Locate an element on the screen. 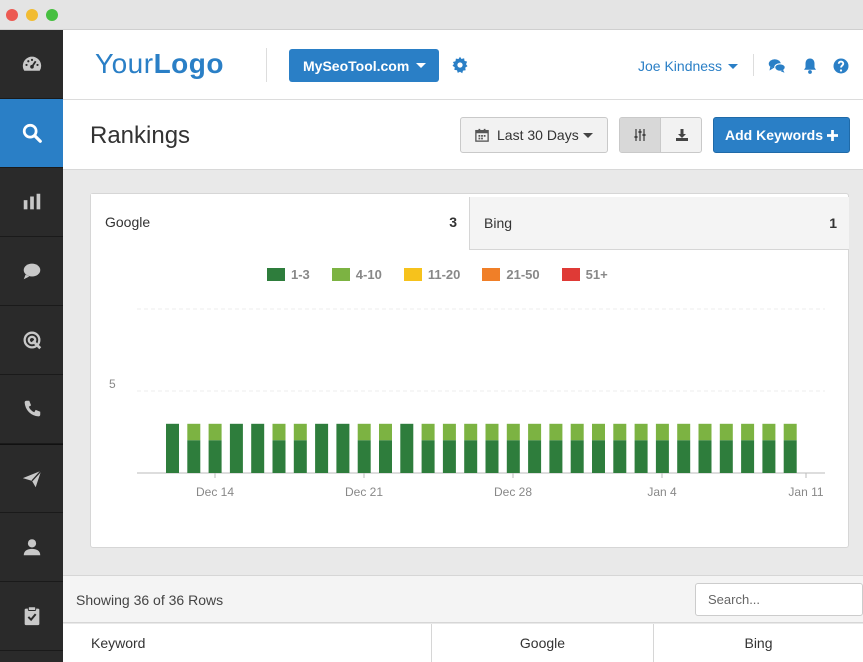 The height and width of the screenshot is (662, 863). sidebar-item-contacts is located at coordinates (31, 547).